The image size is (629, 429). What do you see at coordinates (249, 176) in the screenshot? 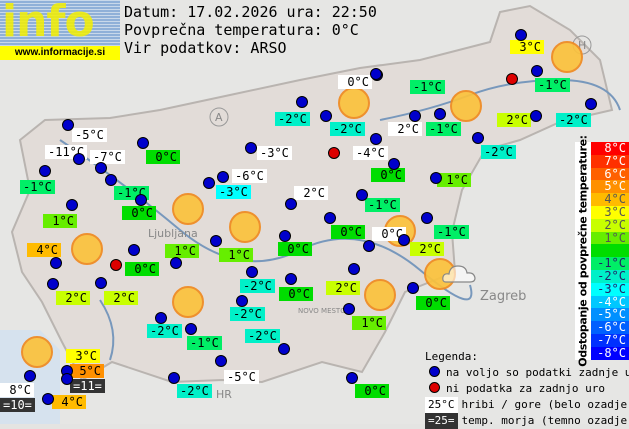
I see `station-temperature-label: -6°C` at bounding box center [249, 176].